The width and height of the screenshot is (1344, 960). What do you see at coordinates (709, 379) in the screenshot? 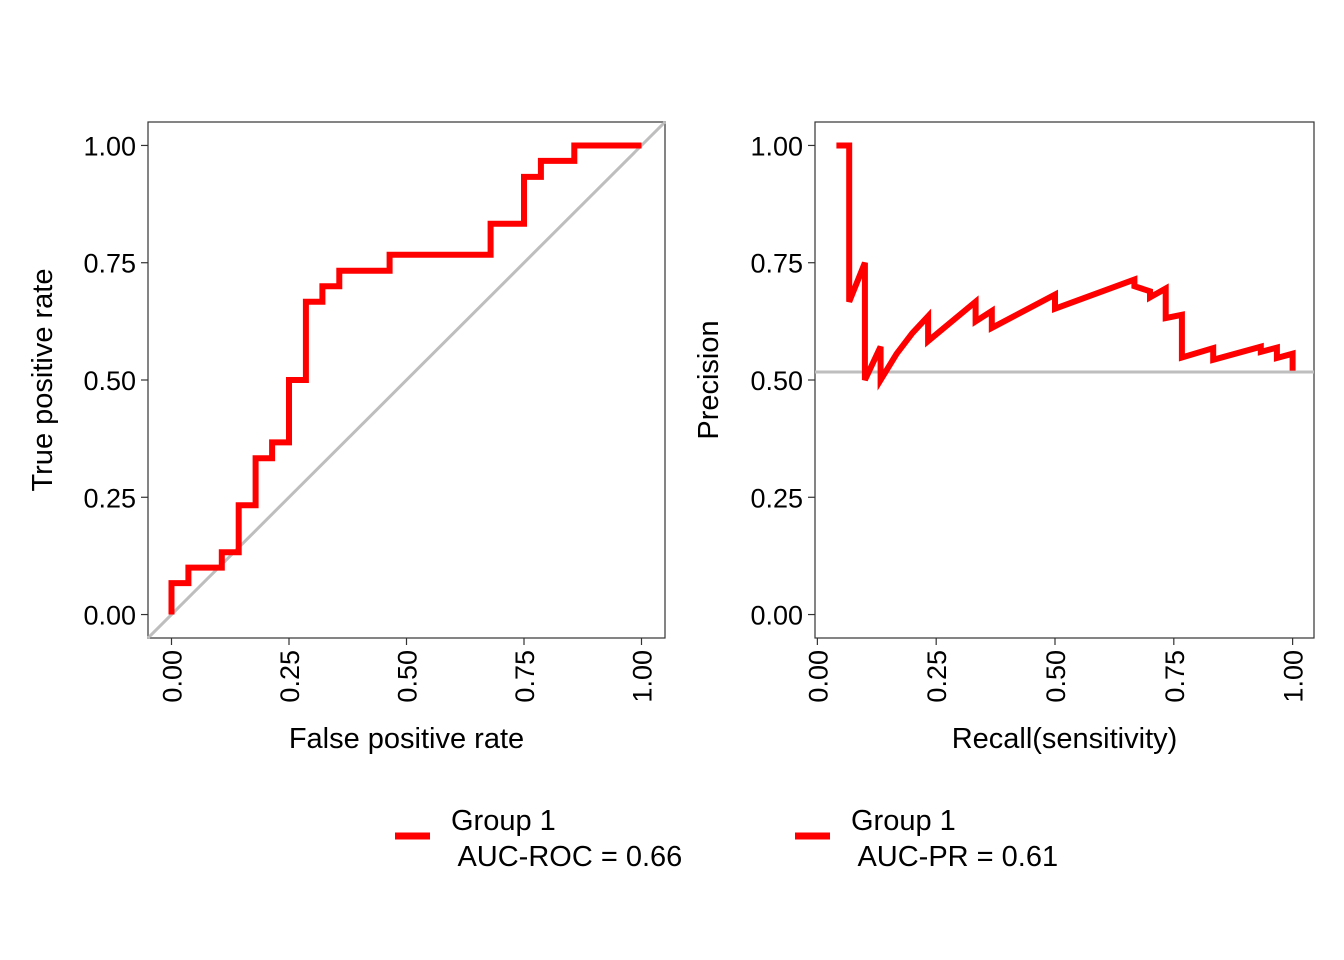
I see `pr-y-axis-title: Precision` at bounding box center [709, 379].